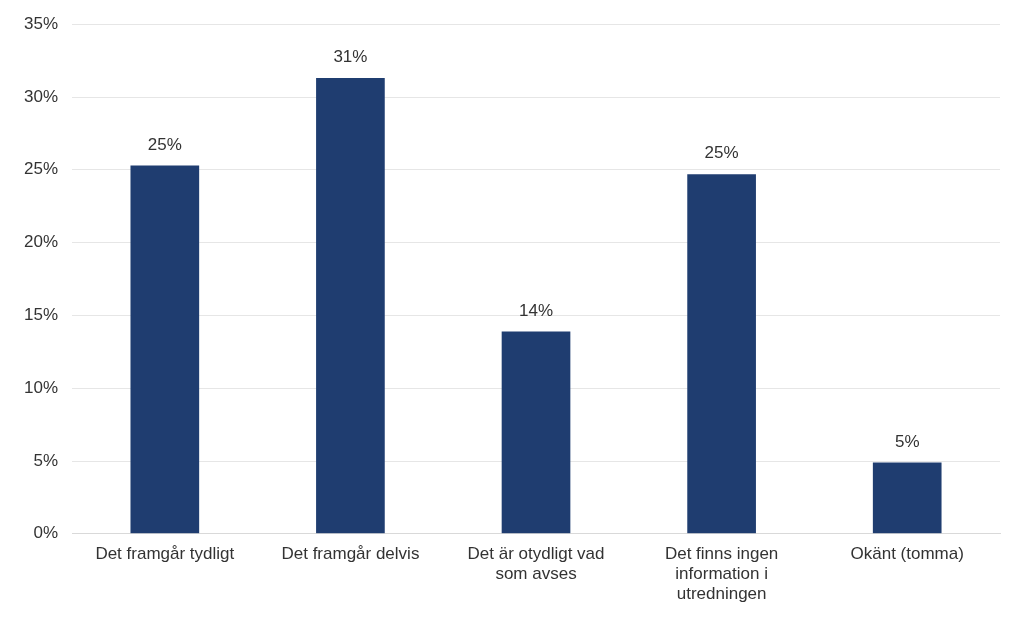 This screenshot has height=619, width=1018. I want to click on y-tick-label: 25%, so click(41, 169).